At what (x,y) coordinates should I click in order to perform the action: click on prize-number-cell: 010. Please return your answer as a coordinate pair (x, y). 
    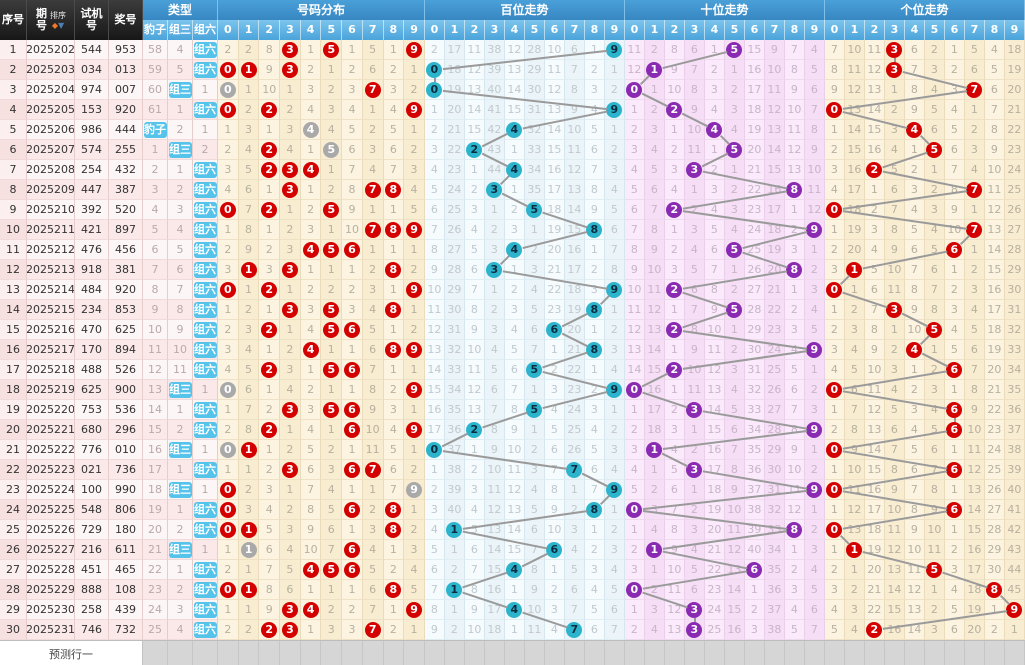
    Looking at the image, I should click on (126, 450).